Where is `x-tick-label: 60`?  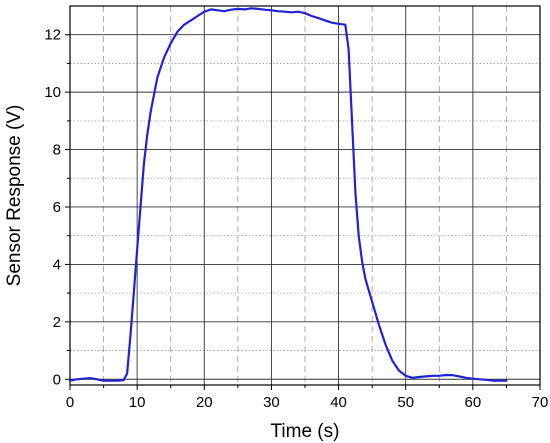
x-tick-label: 60 is located at coordinates (473, 402).